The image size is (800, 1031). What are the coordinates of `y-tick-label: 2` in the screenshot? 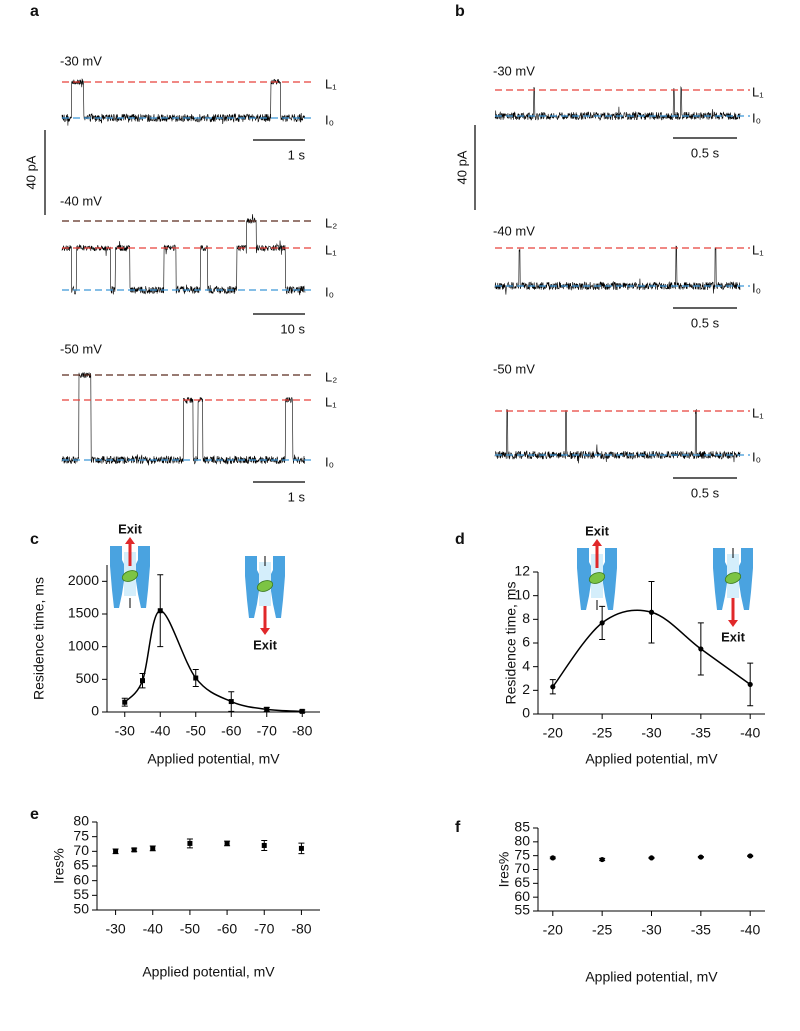 It's located at (526, 689).